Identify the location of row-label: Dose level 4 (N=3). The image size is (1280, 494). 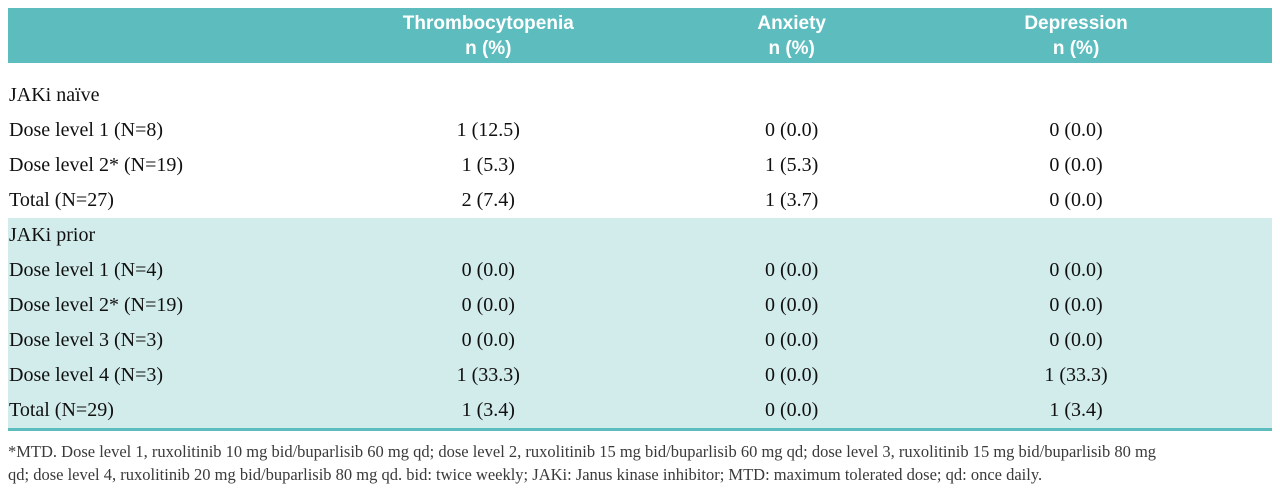
(172, 375).